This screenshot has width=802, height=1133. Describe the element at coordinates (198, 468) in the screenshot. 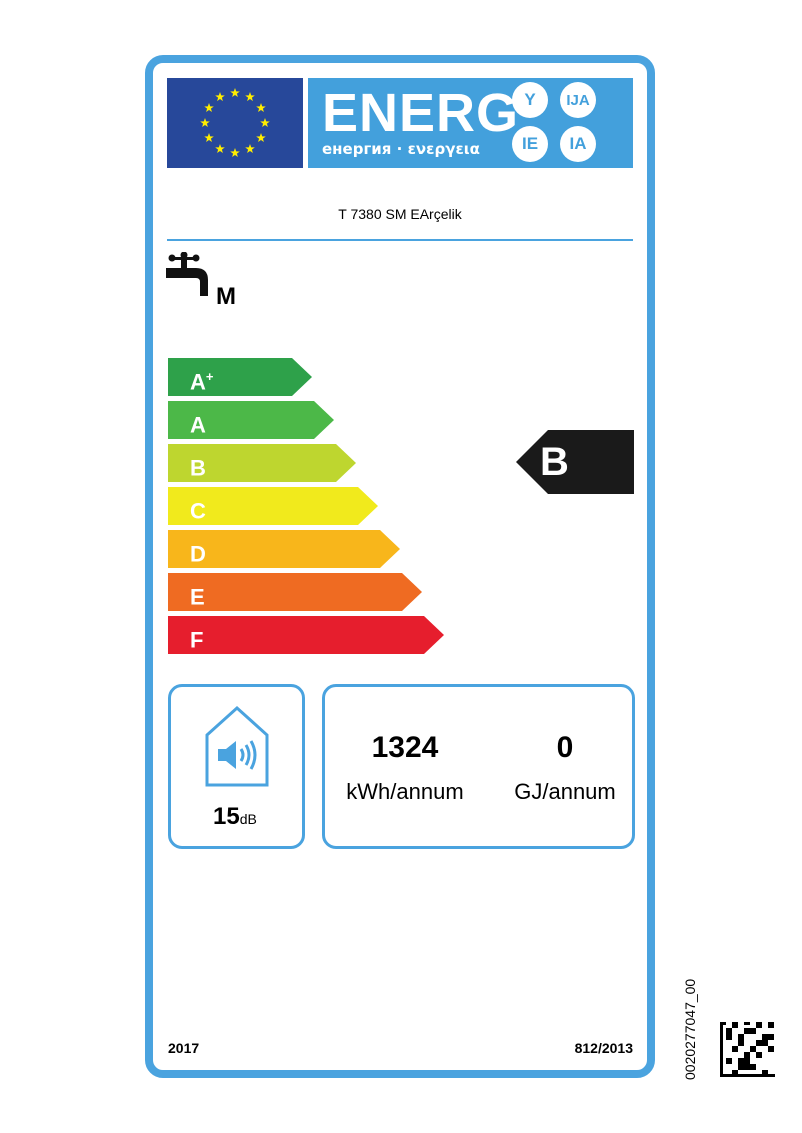

I see `class-letter: B` at that location.